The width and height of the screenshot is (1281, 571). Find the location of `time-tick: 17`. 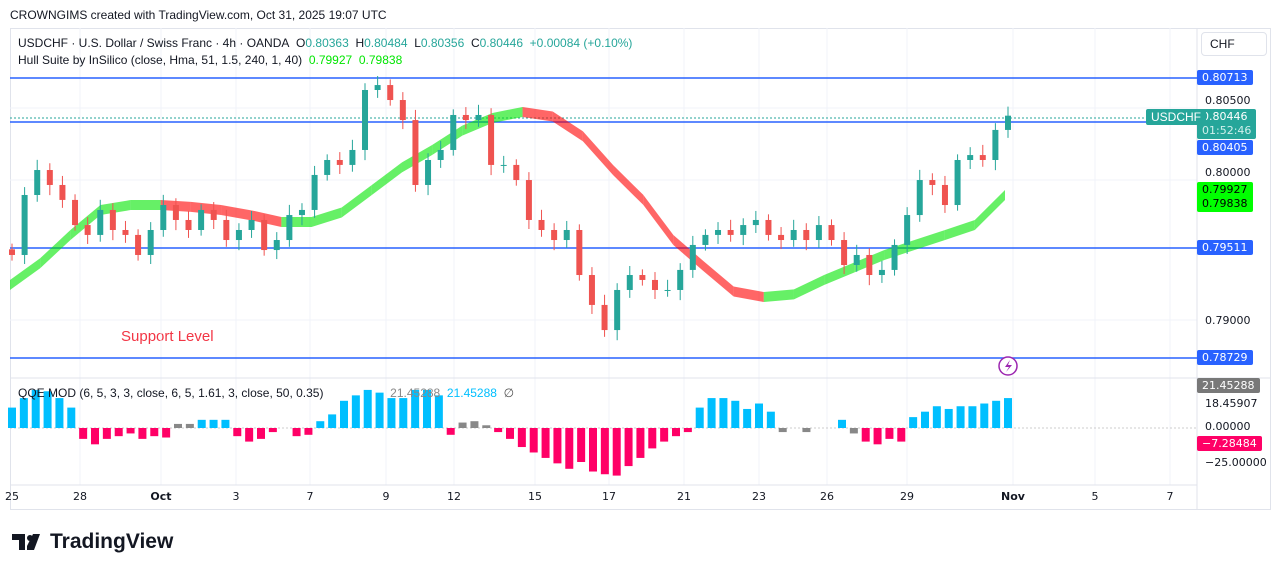

time-tick: 17 is located at coordinates (609, 496).